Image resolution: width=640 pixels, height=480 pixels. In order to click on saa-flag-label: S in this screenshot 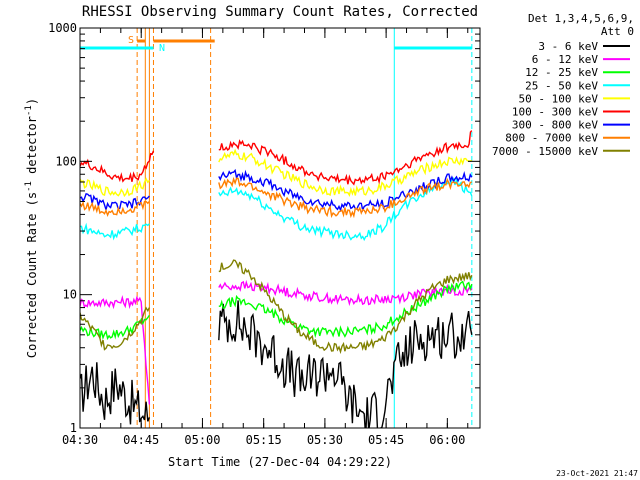, I will do `click(131, 40)`.